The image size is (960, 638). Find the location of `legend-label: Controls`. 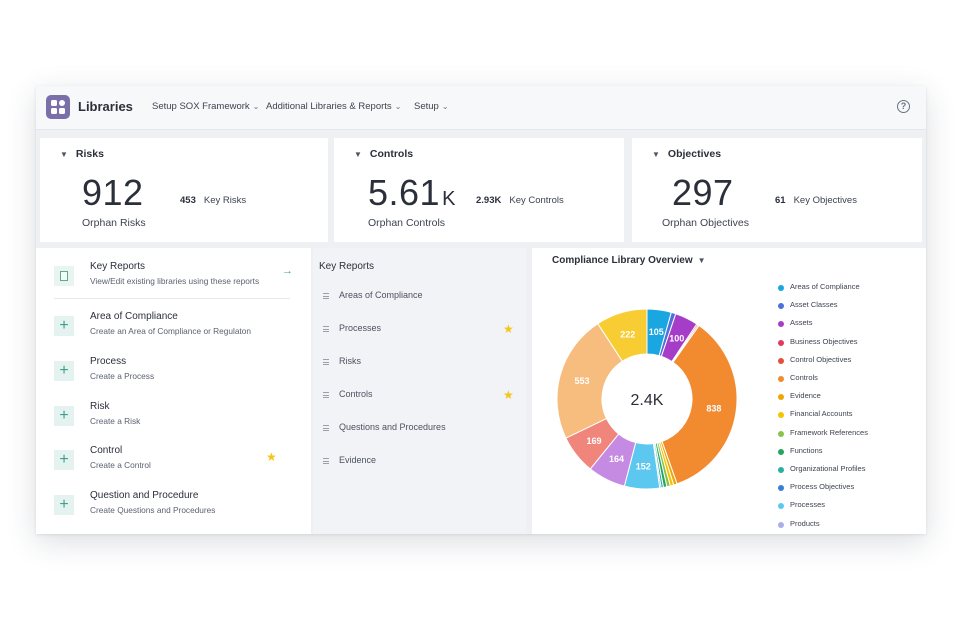

legend-label: Controls is located at coordinates (804, 377).